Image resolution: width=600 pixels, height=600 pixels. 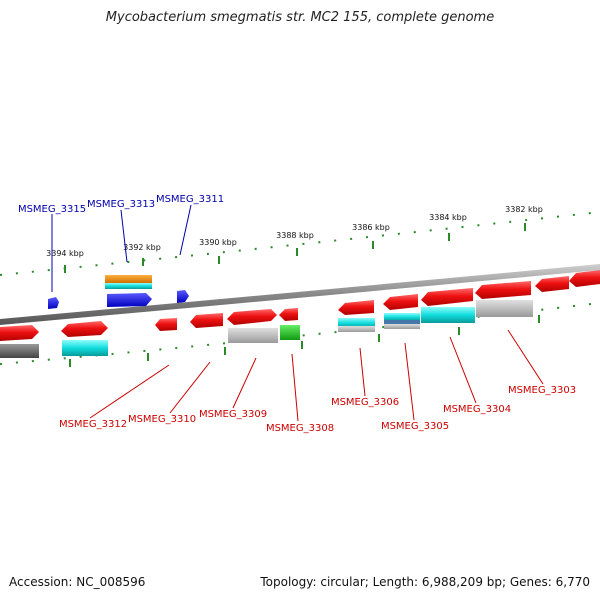 I want to click on tick-label: 3394 kbp, so click(x=65, y=253).